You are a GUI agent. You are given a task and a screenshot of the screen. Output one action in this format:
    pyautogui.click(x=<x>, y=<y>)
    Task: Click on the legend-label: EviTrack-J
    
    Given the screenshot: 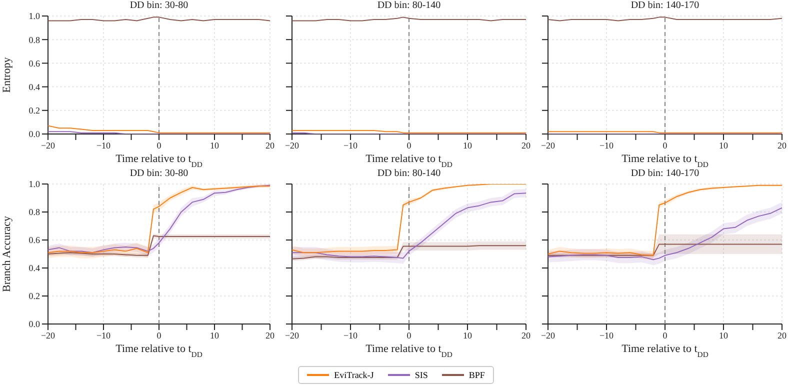 What is the action you would take?
    pyautogui.click(x=354, y=375)
    